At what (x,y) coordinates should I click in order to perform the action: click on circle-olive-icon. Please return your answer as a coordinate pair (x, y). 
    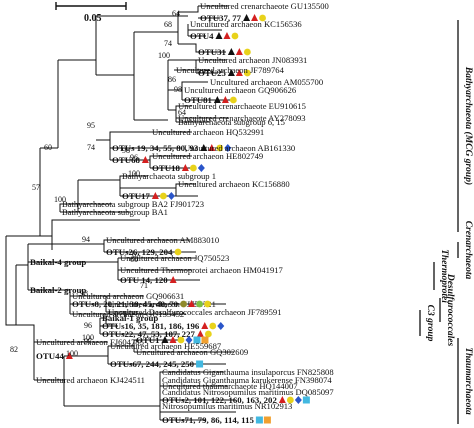
    Looking at the image, I should click on (183, 304).